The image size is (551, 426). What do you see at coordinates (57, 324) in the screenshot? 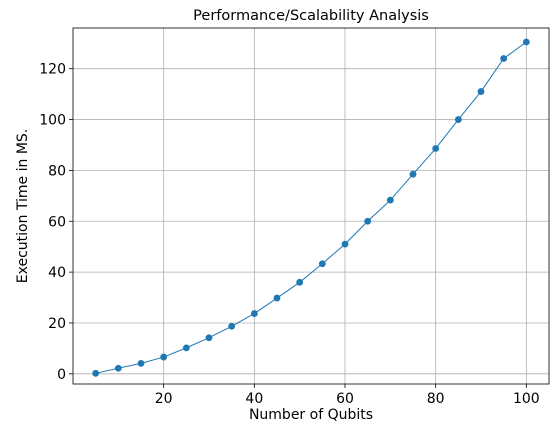
I see `y-tick-label: 20` at bounding box center [57, 324].